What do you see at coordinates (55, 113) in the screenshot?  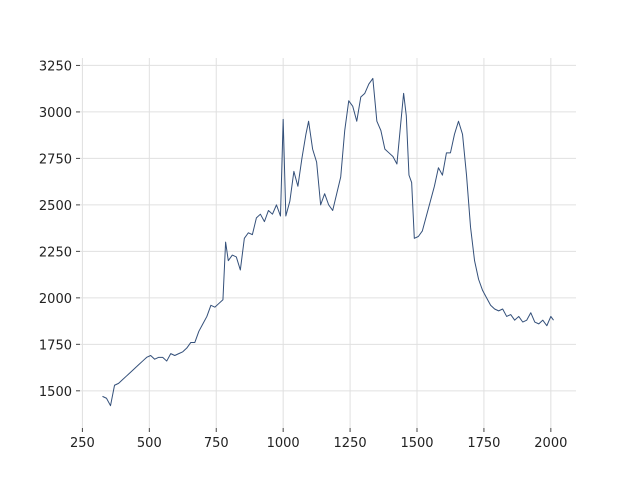 I see `y-tick-label: 3000` at bounding box center [55, 113].